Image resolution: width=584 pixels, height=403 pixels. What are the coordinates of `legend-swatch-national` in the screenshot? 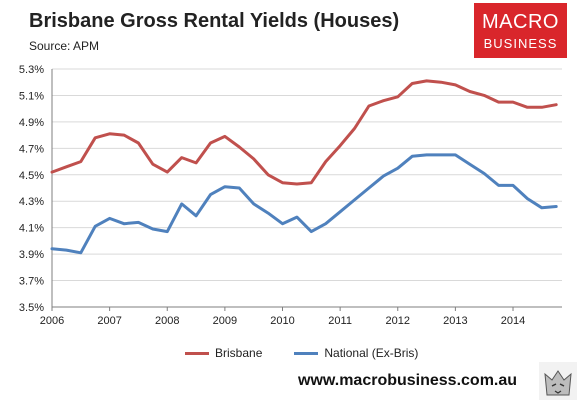 It's located at (306, 353).